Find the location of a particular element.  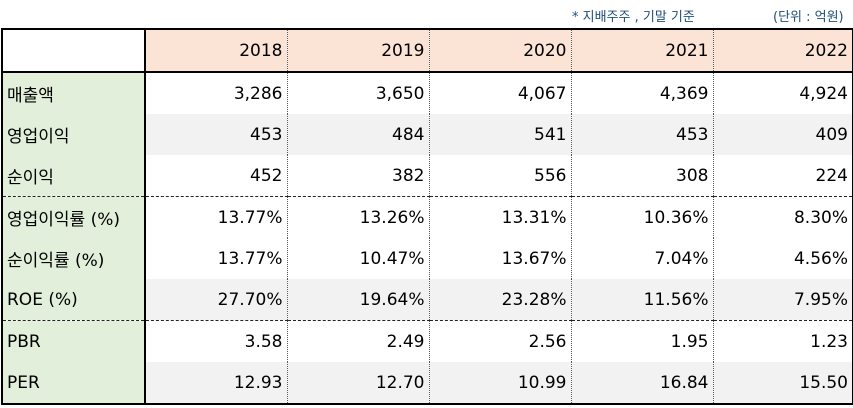

year-header-row: 2018 2019 2020 2021 2022 is located at coordinates (427, 50).